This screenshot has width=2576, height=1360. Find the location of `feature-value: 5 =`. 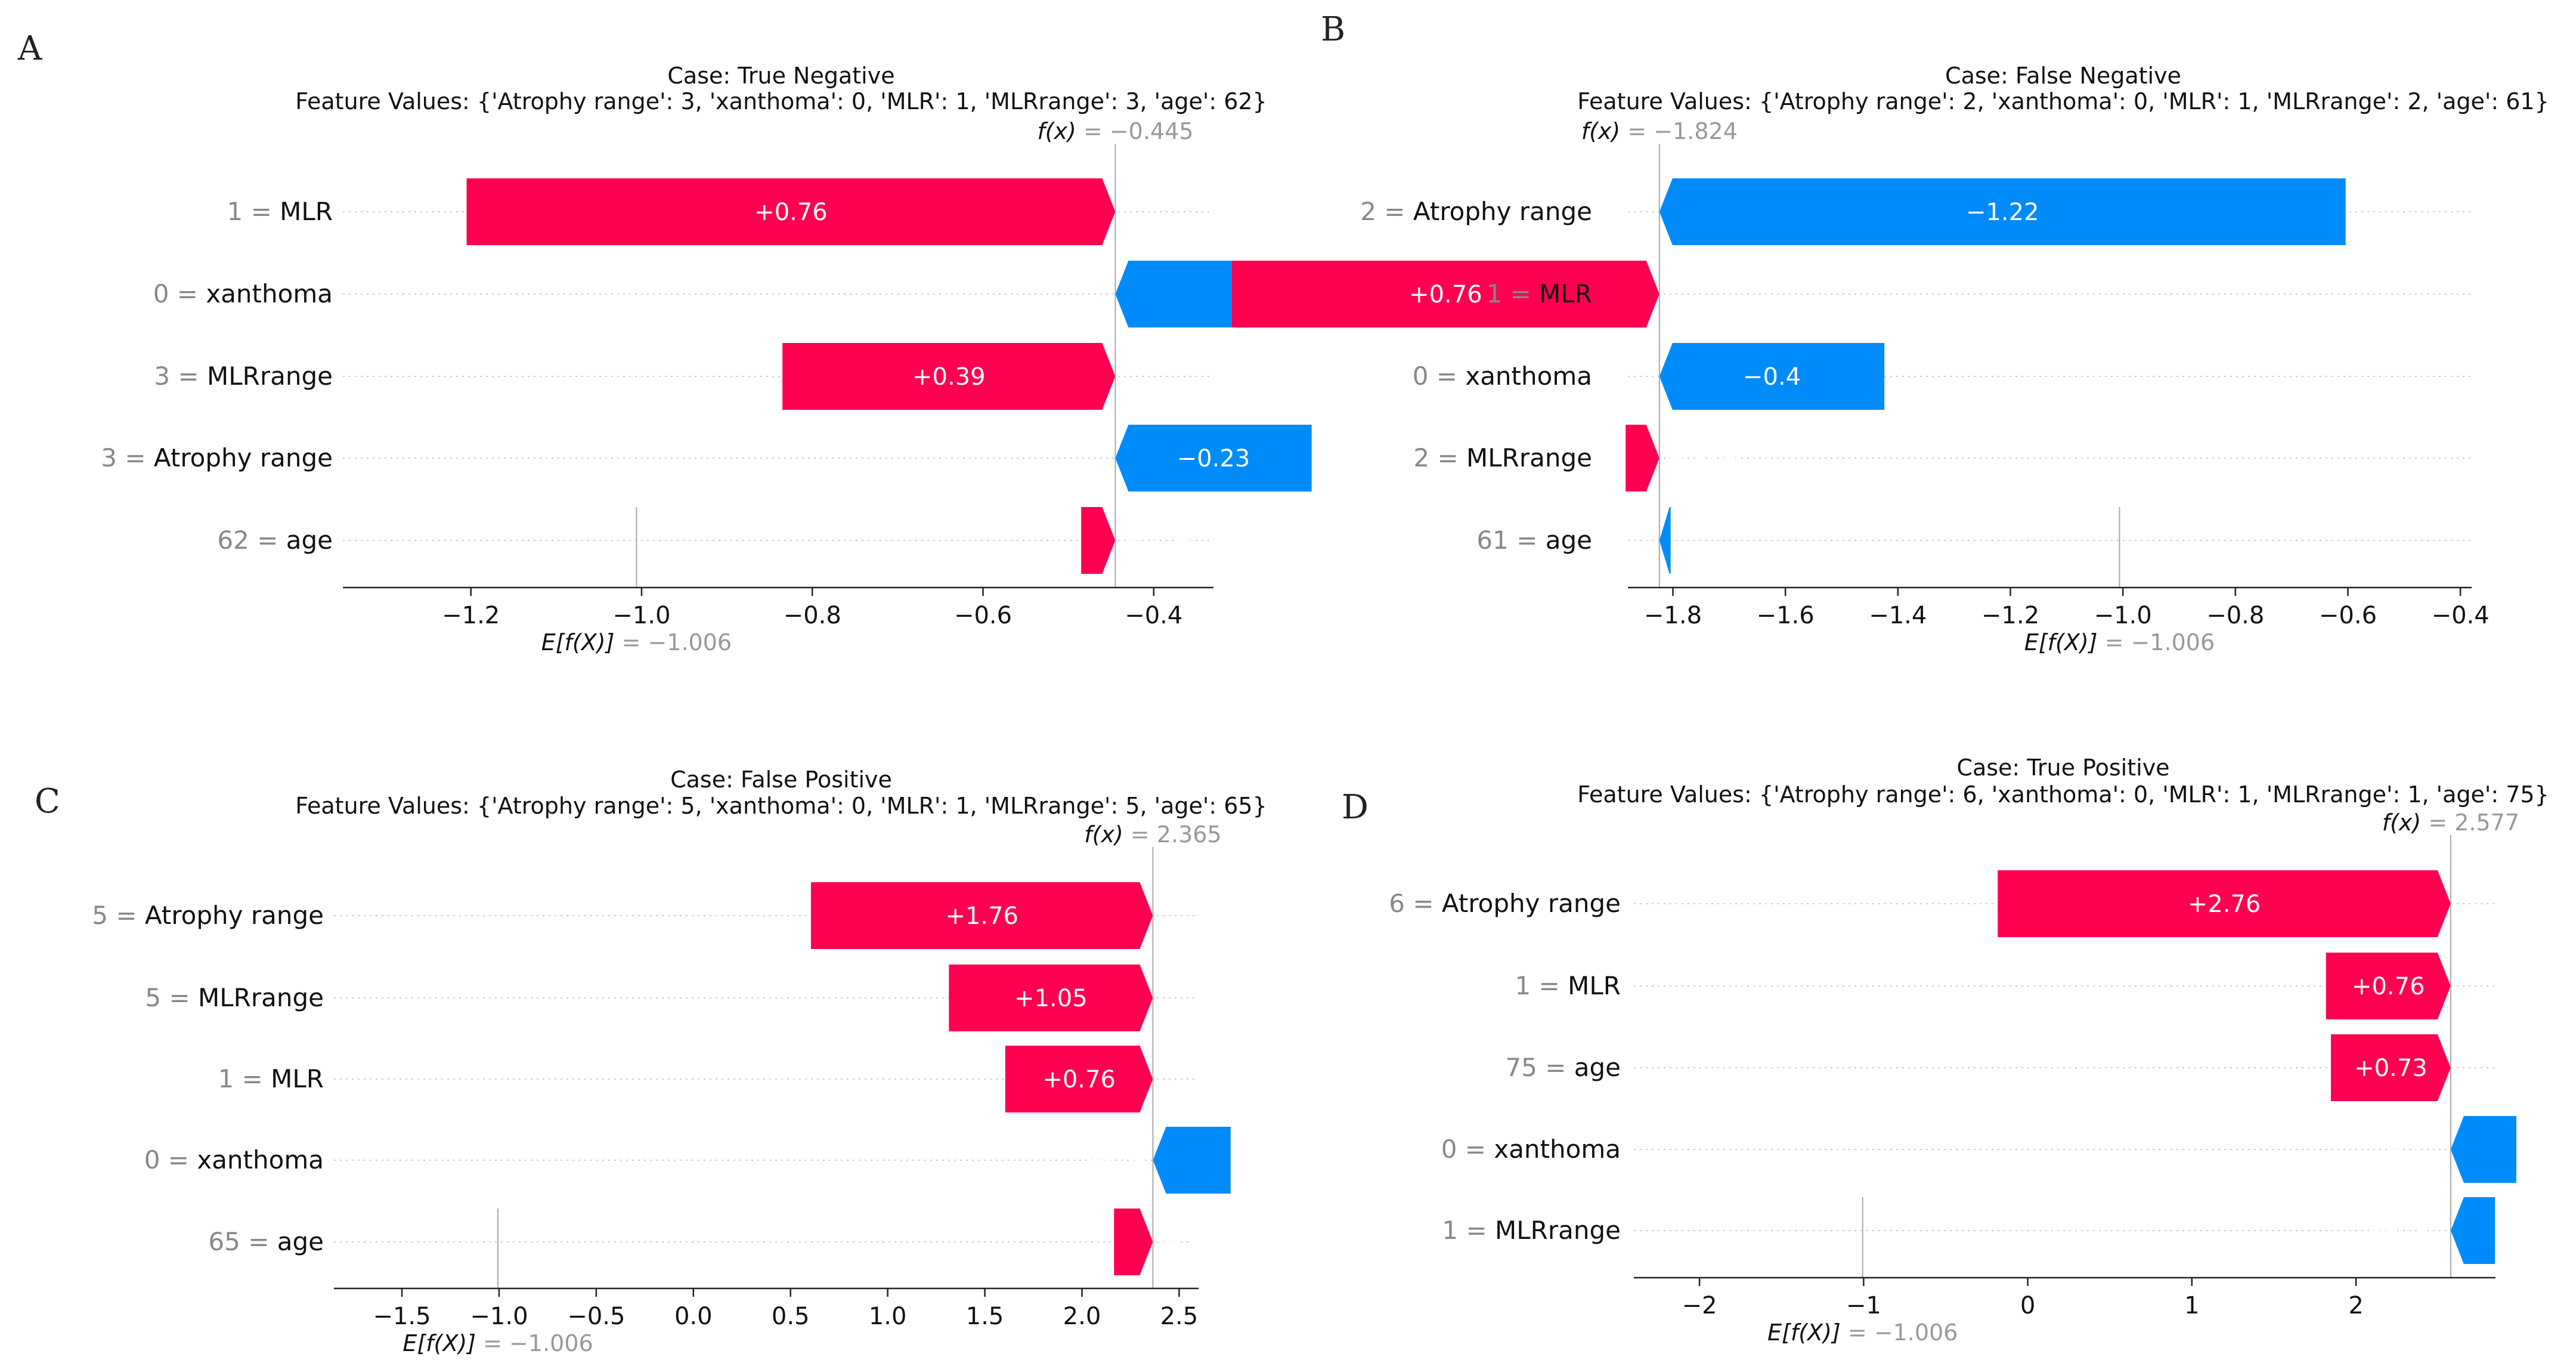

feature-value: 5 = is located at coordinates (172, 997).